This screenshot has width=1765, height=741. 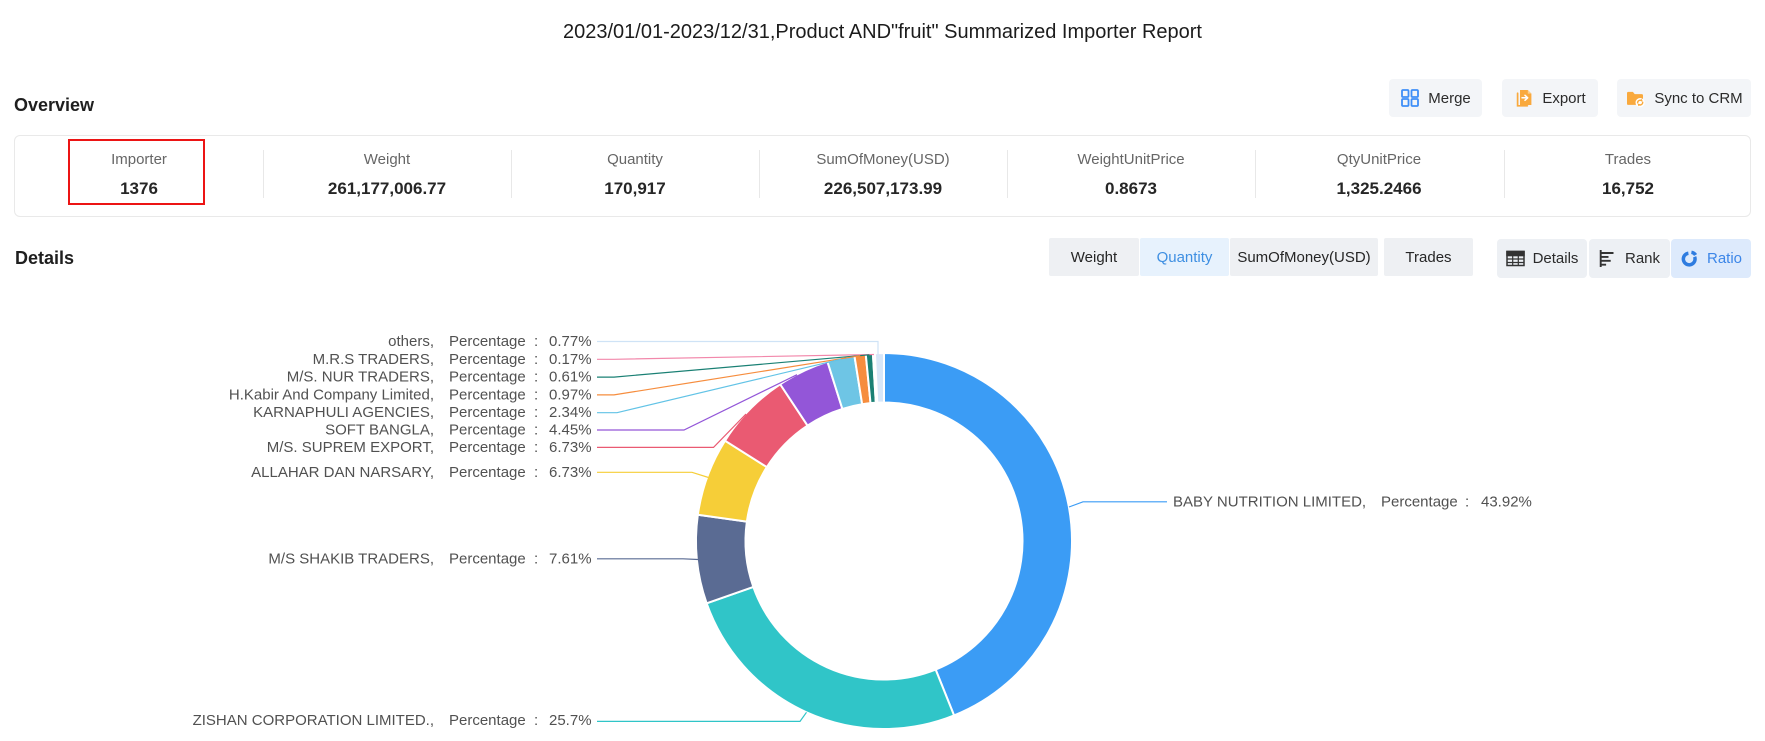 I want to click on svg-text: 0.61%, so click(x=570, y=377).